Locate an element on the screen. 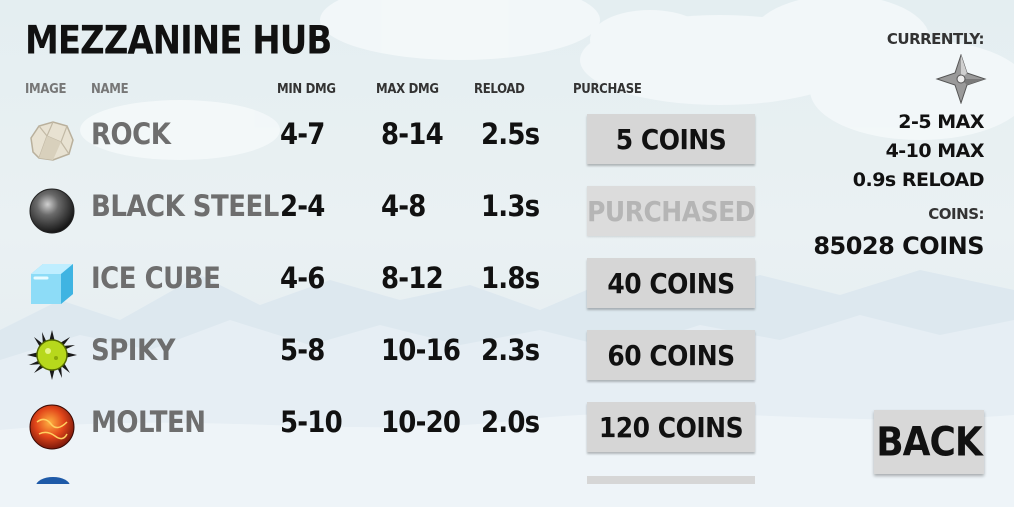  back-button-label: BACK is located at coordinates (929, 442).